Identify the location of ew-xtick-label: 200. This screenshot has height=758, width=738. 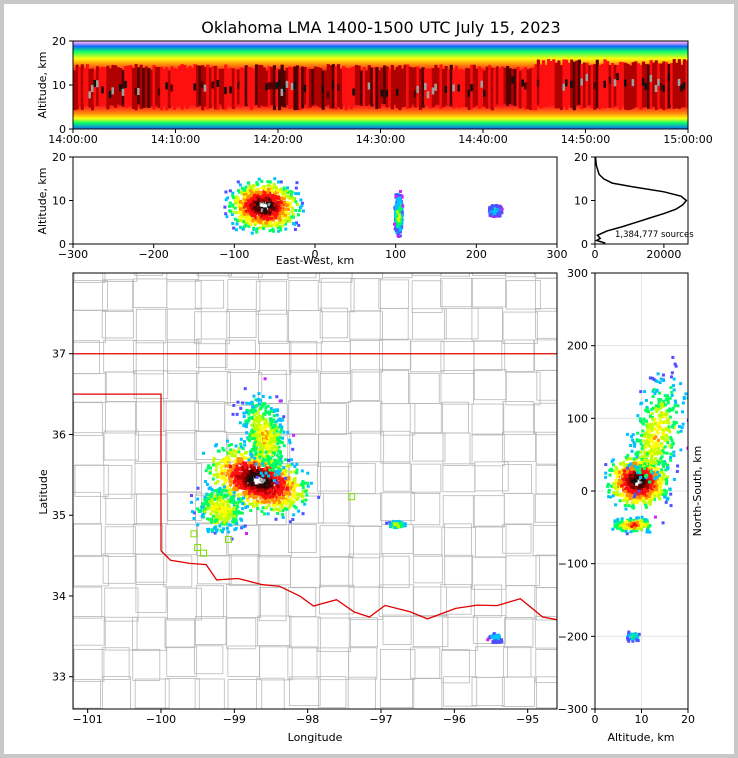
(476, 254).